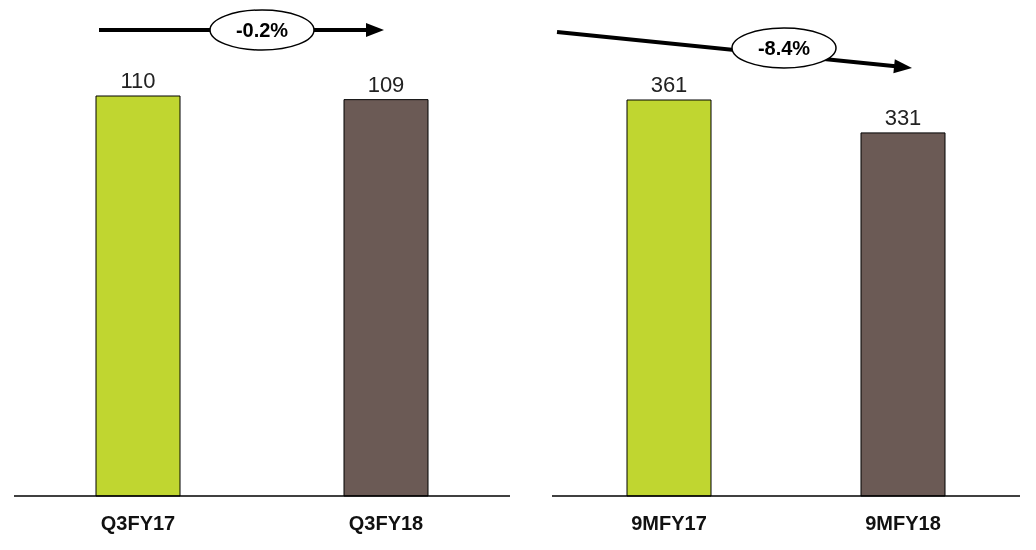 The image size is (1036, 550). I want to click on data-label: 331, so click(903, 117).